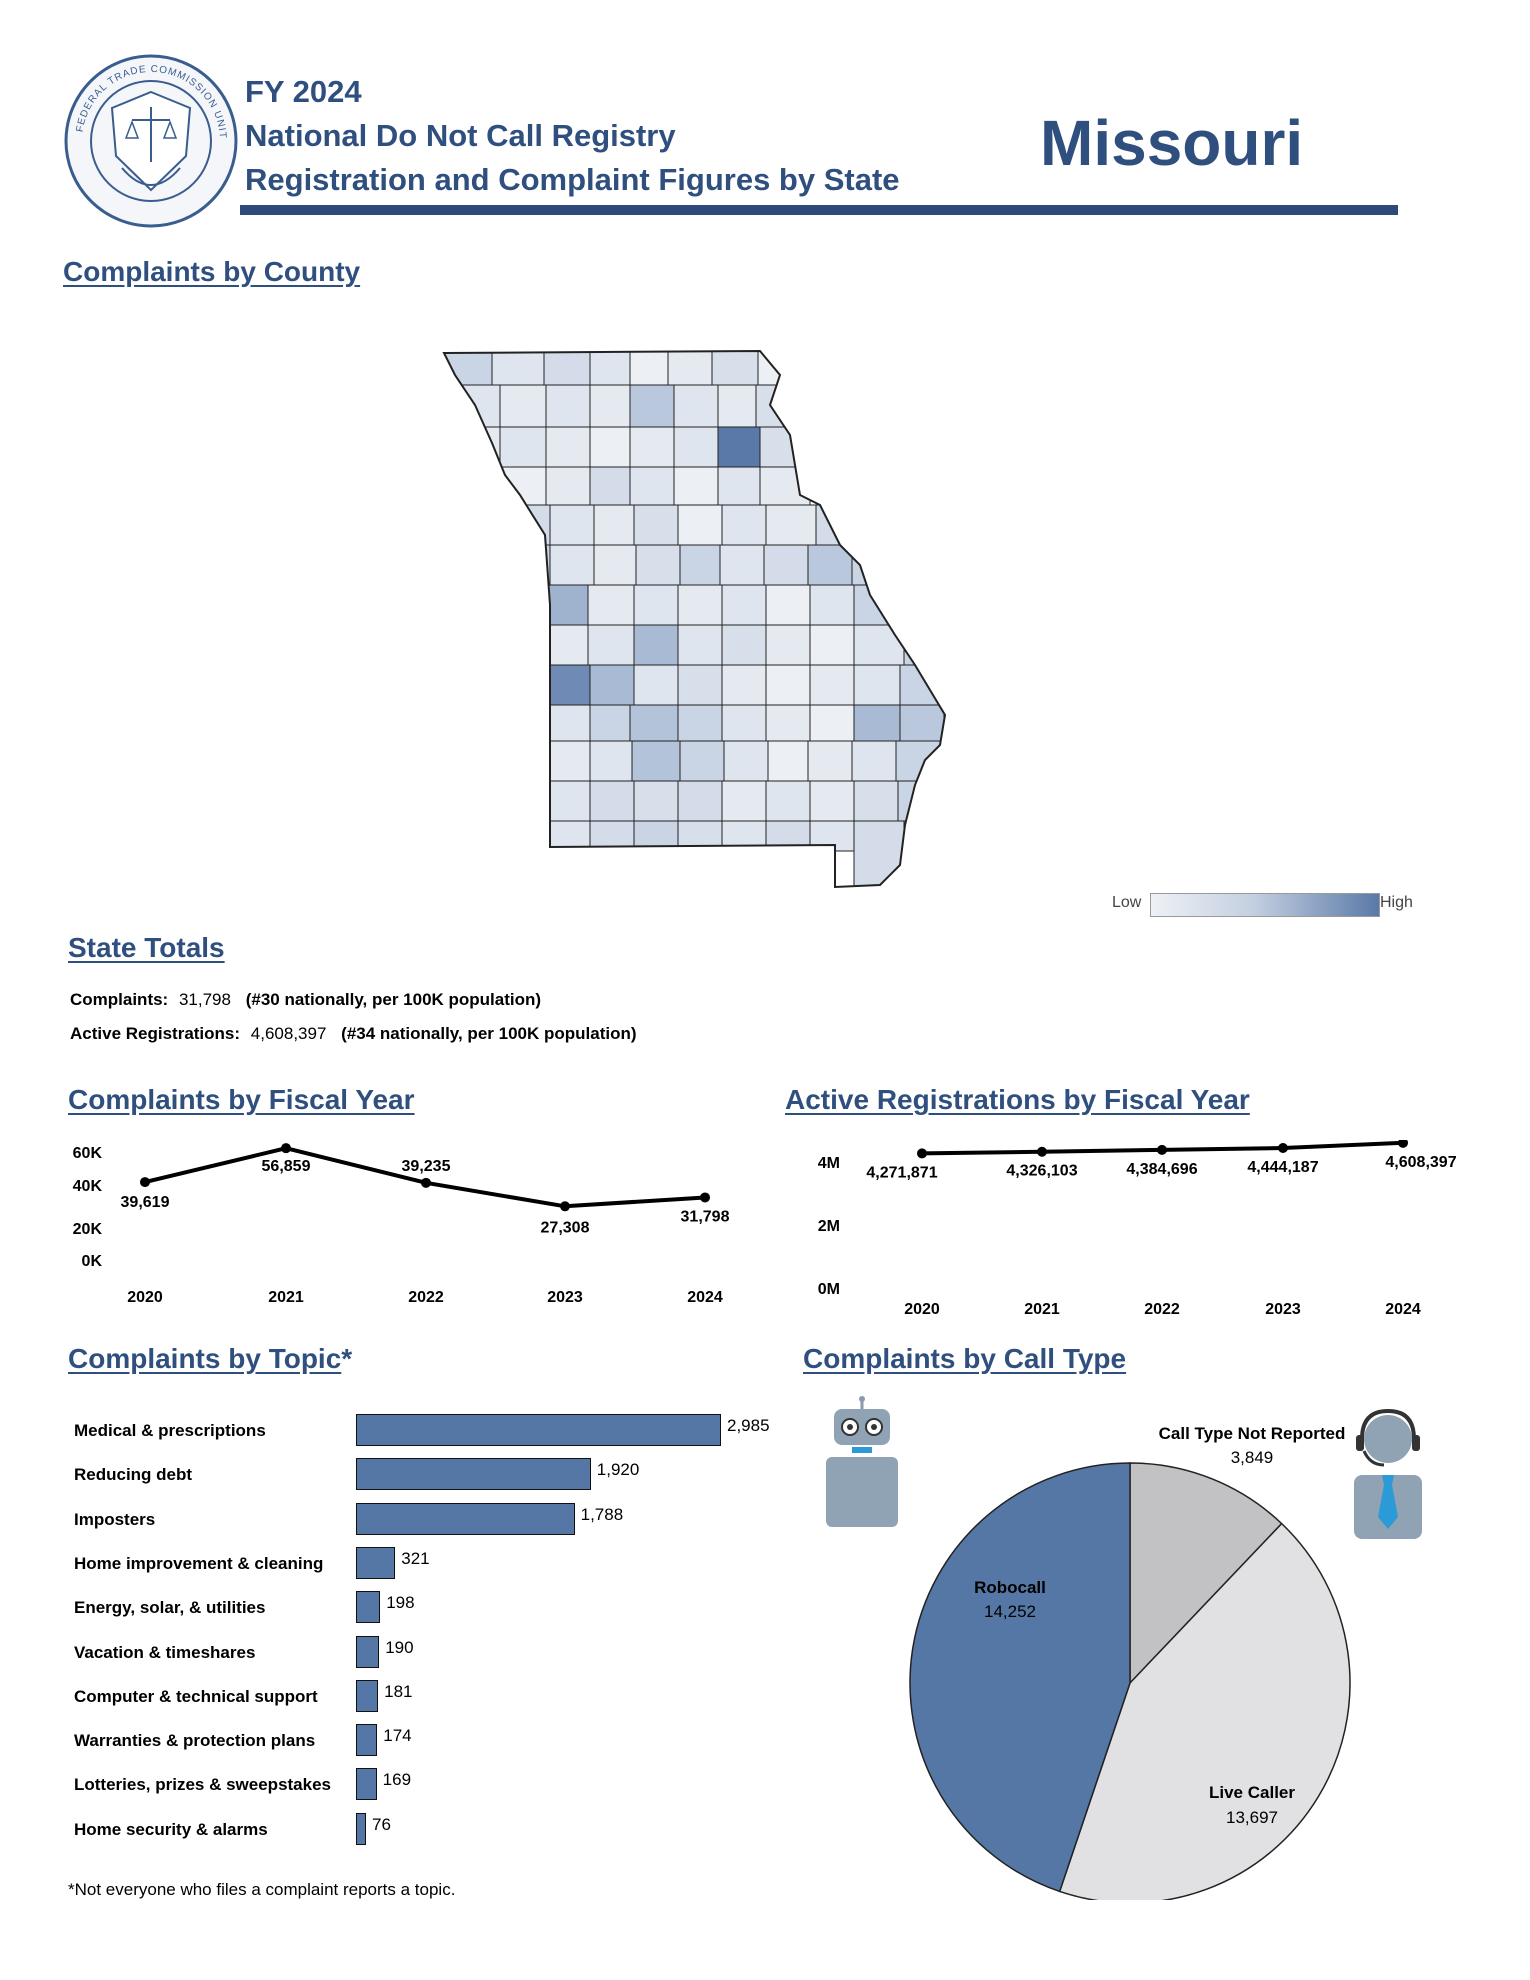 The height and width of the screenshot is (1980, 1530). What do you see at coordinates (1265, 905) in the screenshot?
I see `legend-gradient` at bounding box center [1265, 905].